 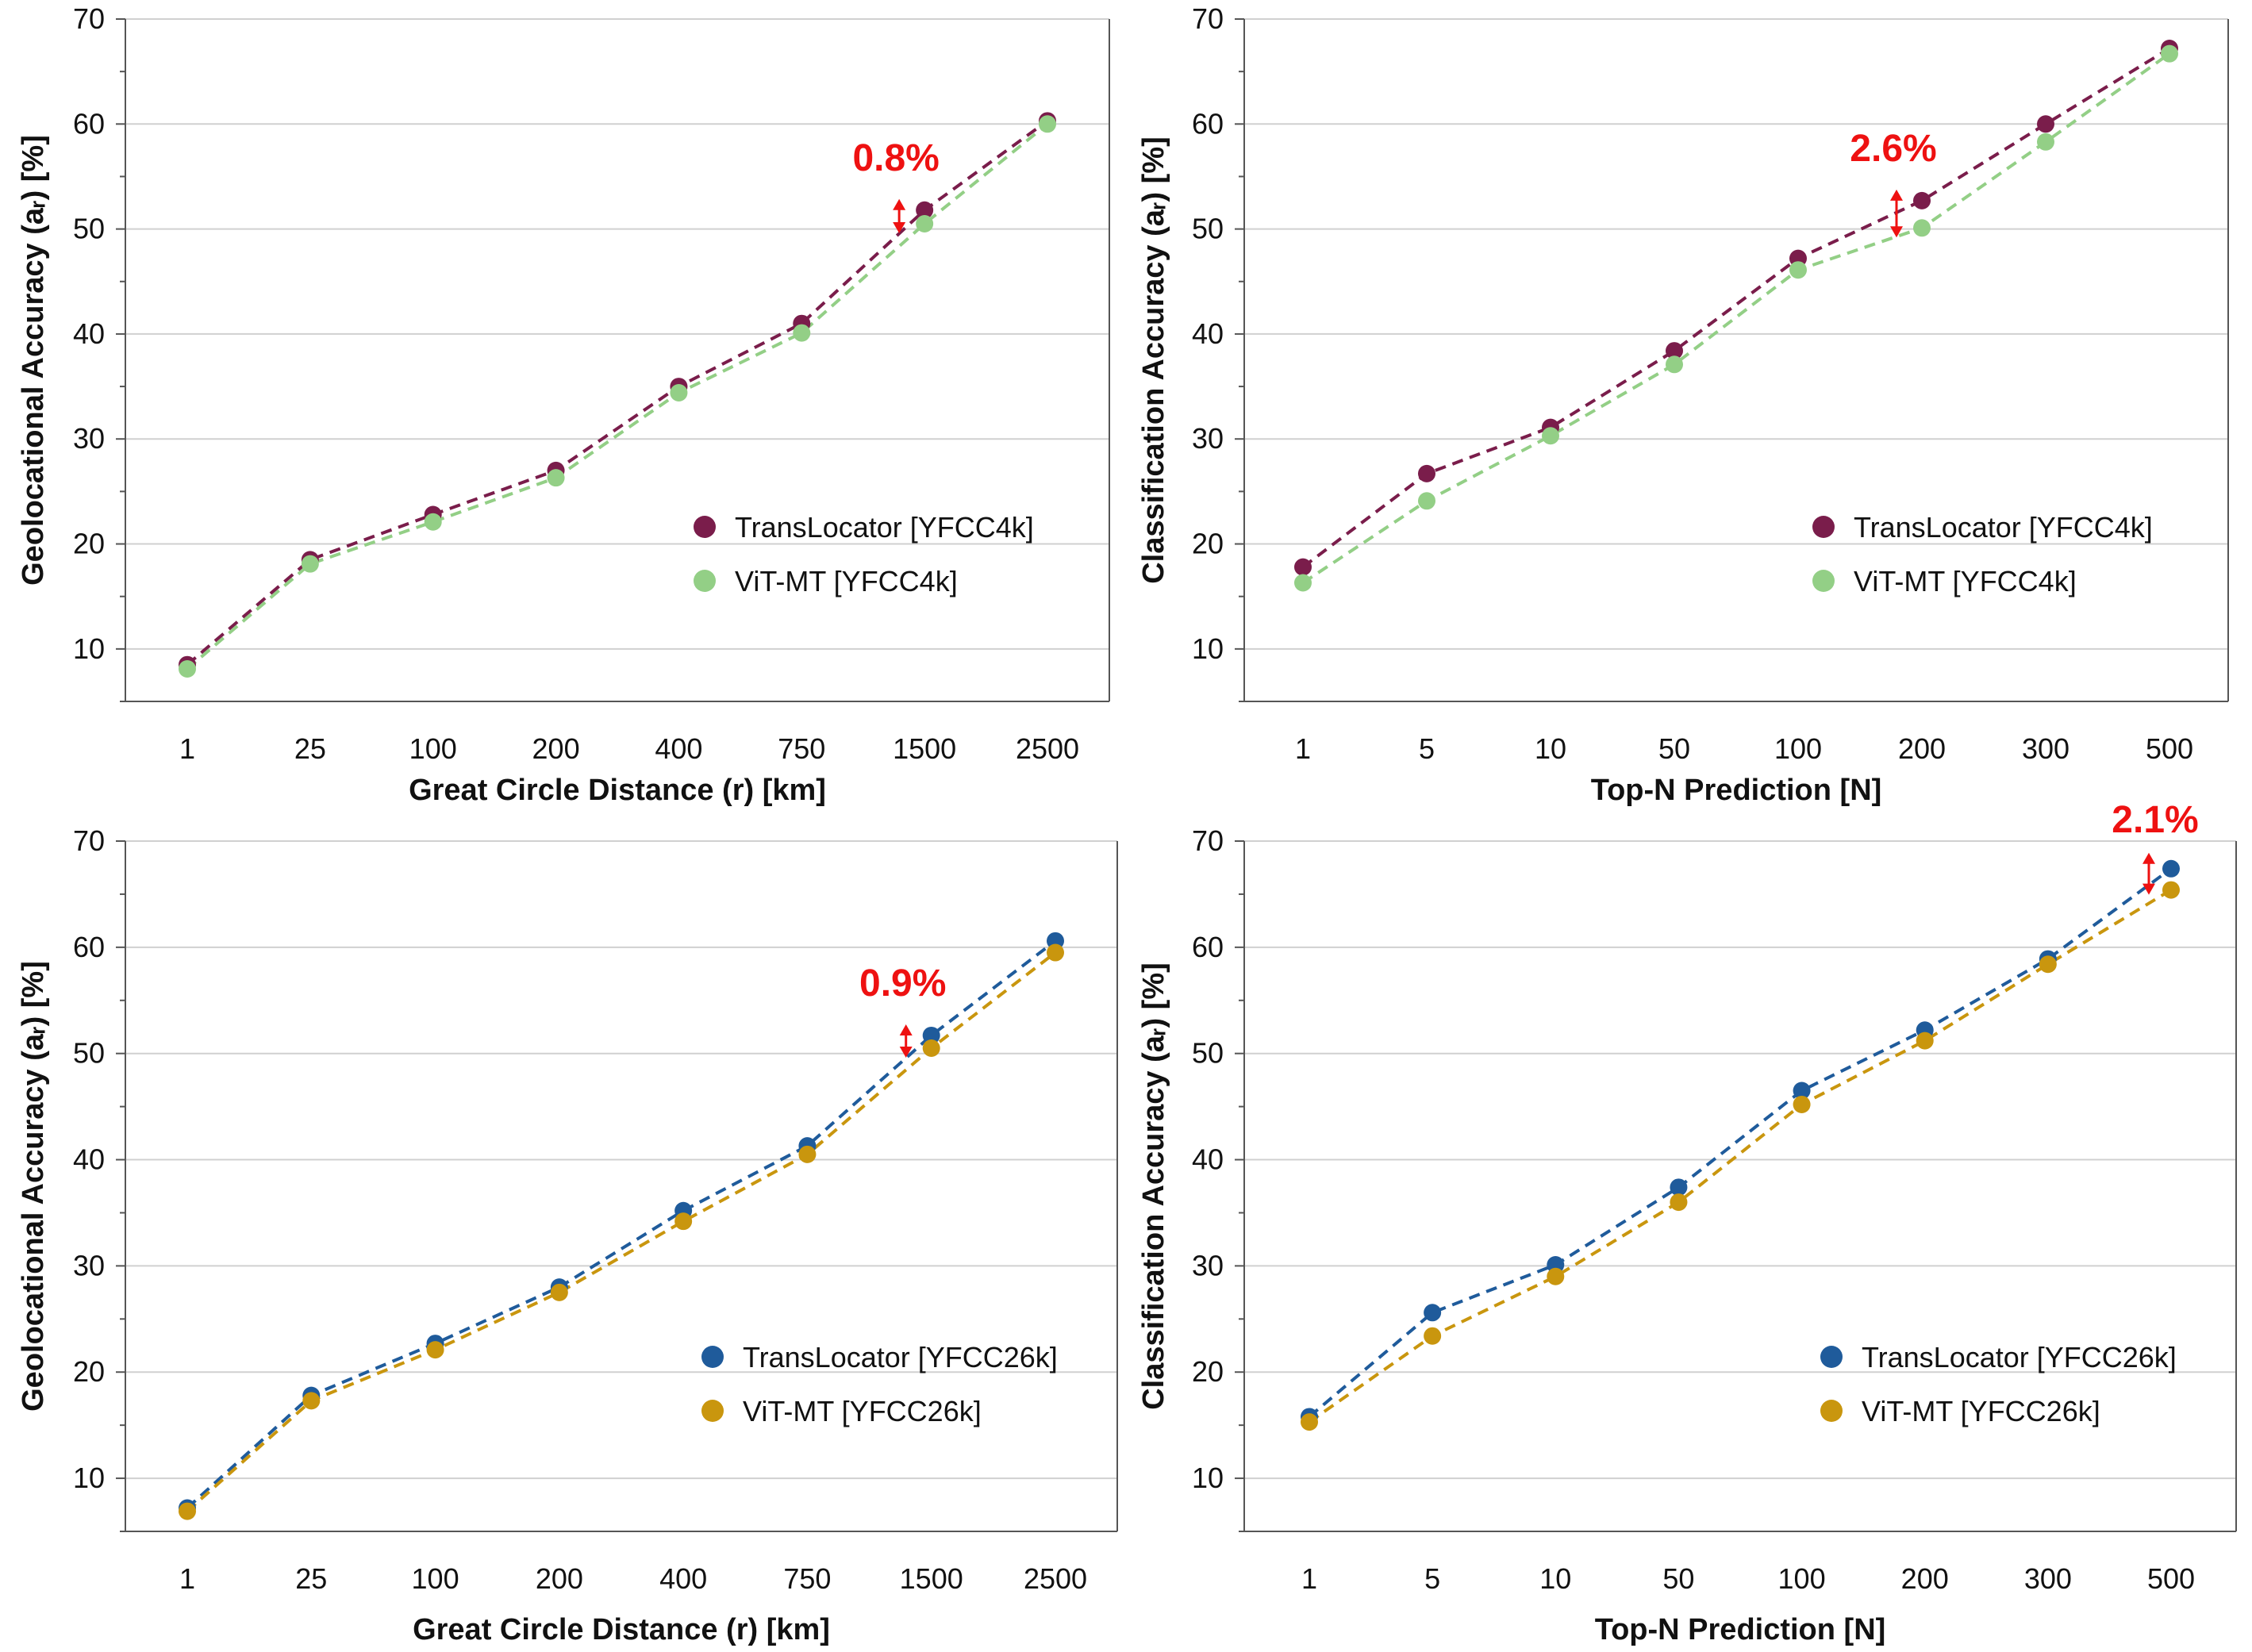 I want to click on annotation-label: 2.1%, so click(x=2155, y=820).